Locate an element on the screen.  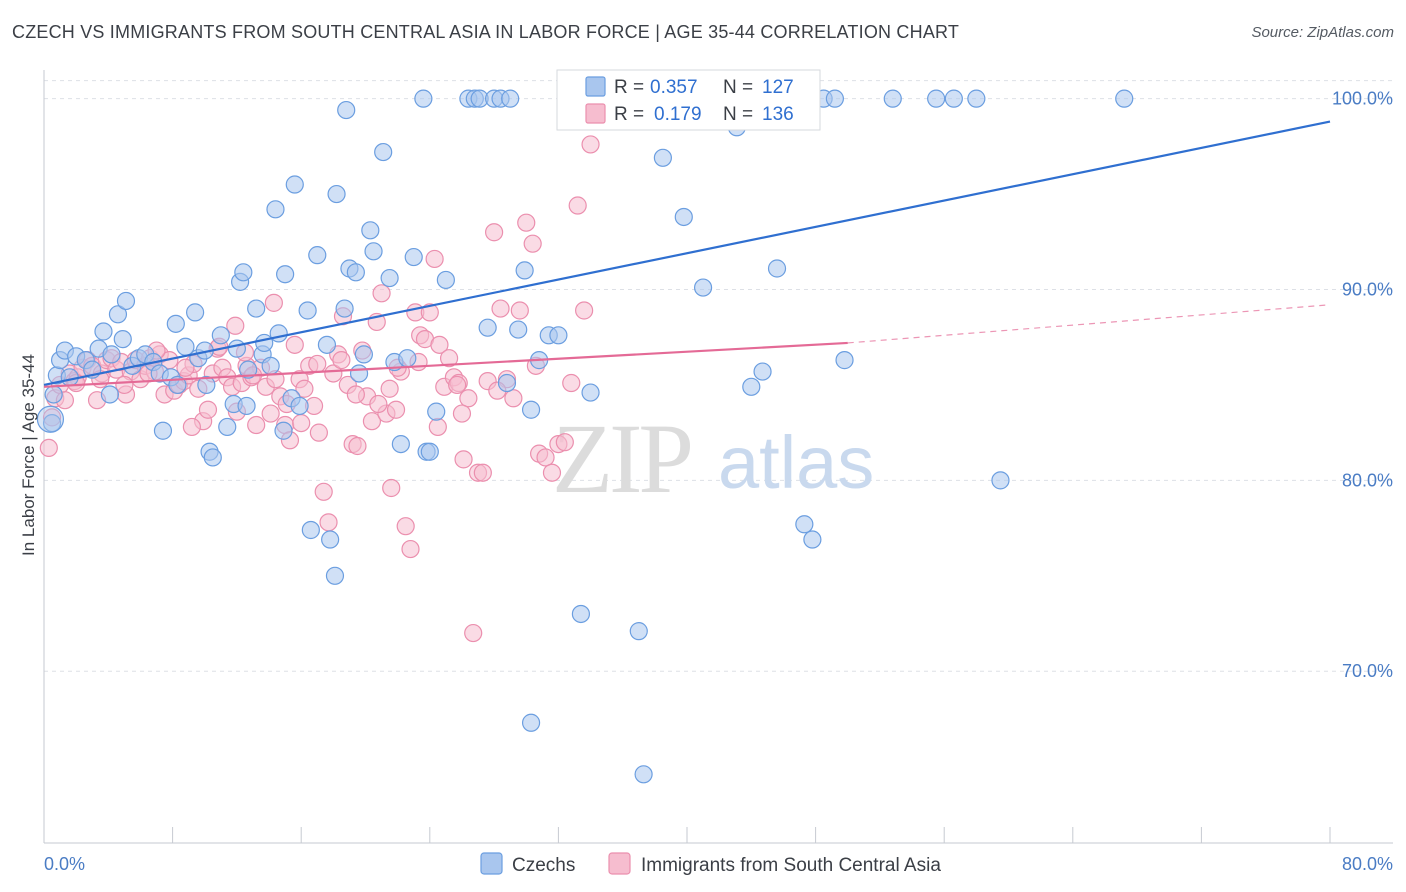
x-tick-label-min: 0.0% is located at coordinates (64, 864).